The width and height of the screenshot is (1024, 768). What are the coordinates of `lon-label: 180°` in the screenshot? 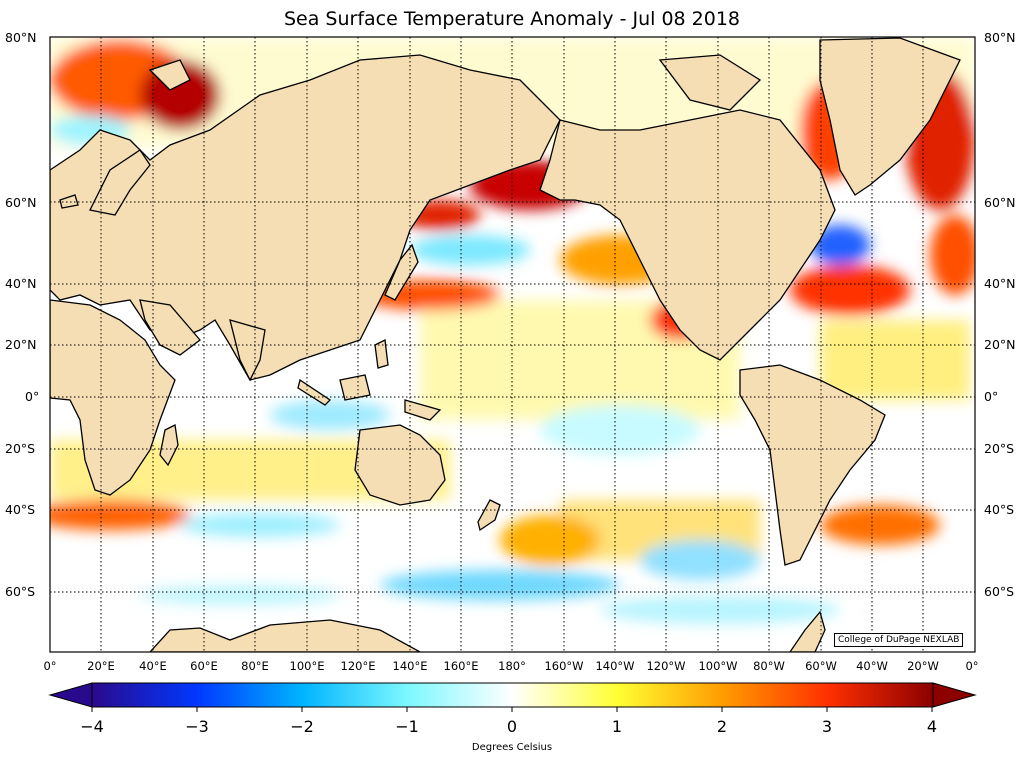 It's located at (512, 666).